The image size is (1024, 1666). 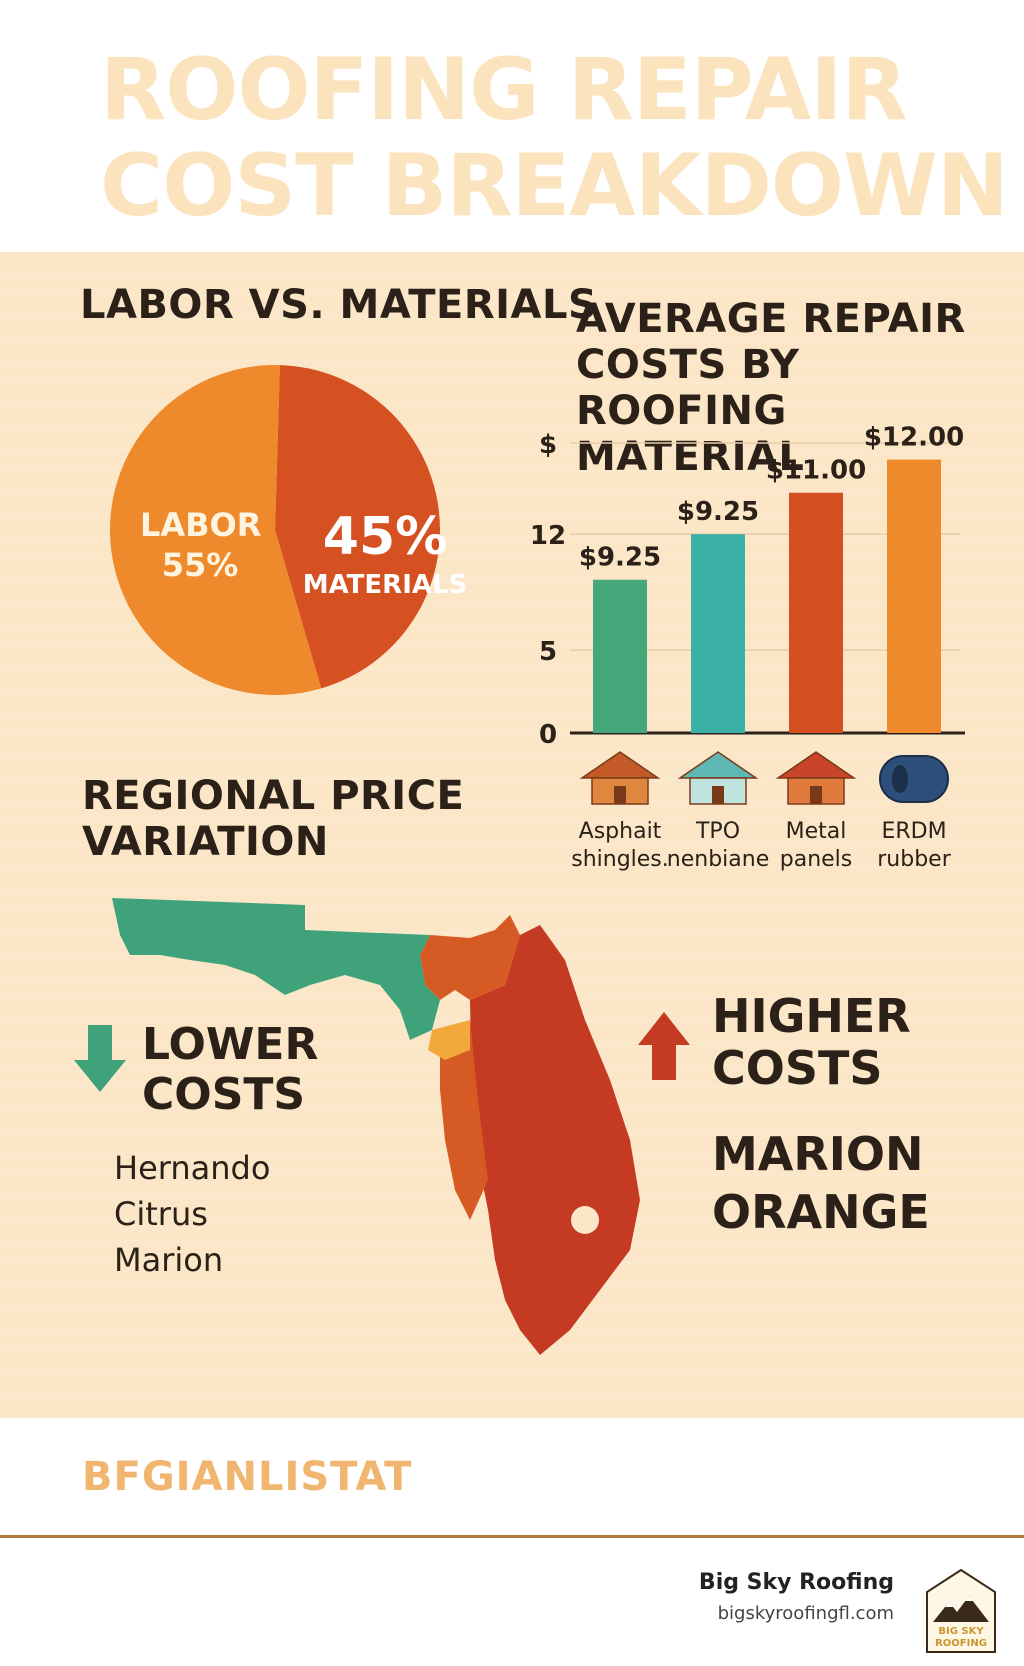 I want to click on y-axis-unit-label: $, so click(x=548, y=445).